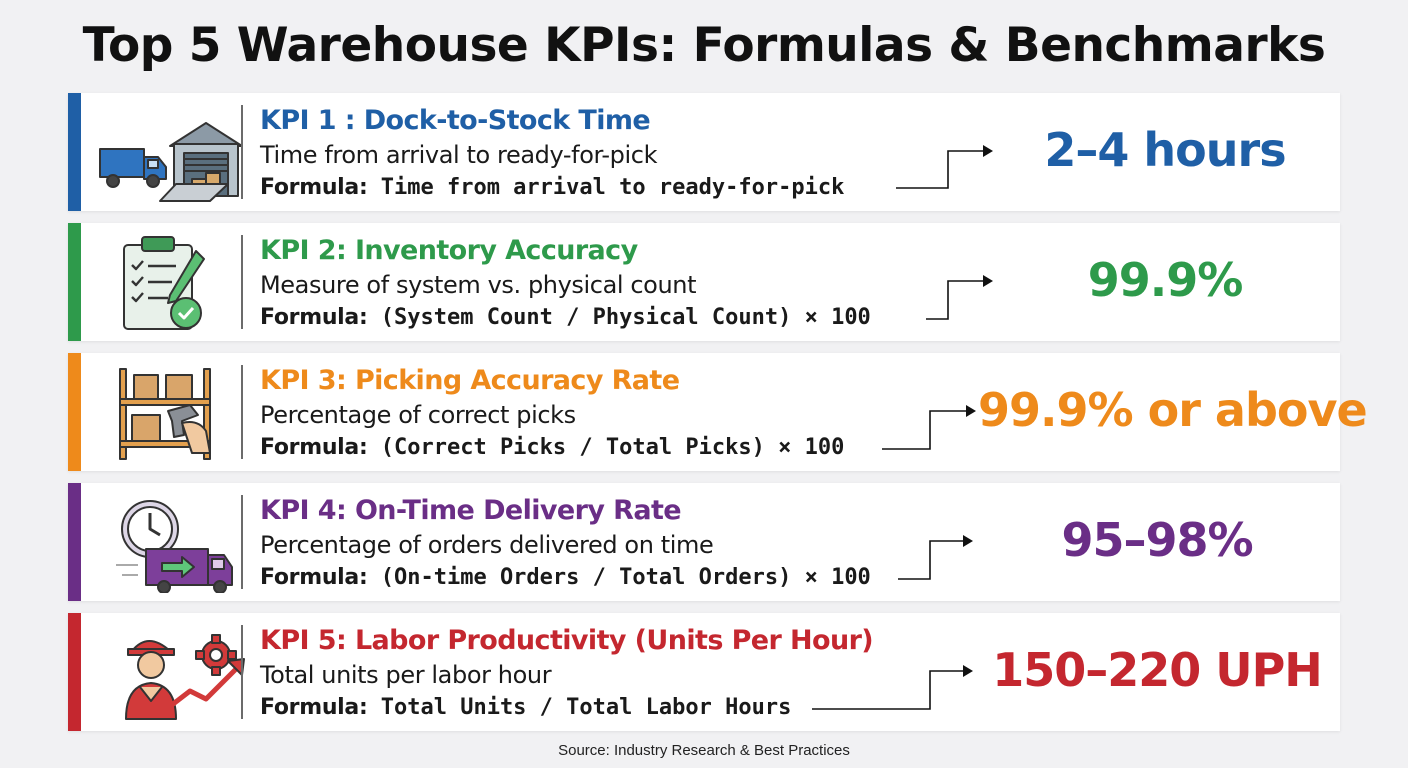  Describe the element at coordinates (612, 187) in the screenshot. I see `formula-expression: Time from arrival to ready-for-pick` at that location.